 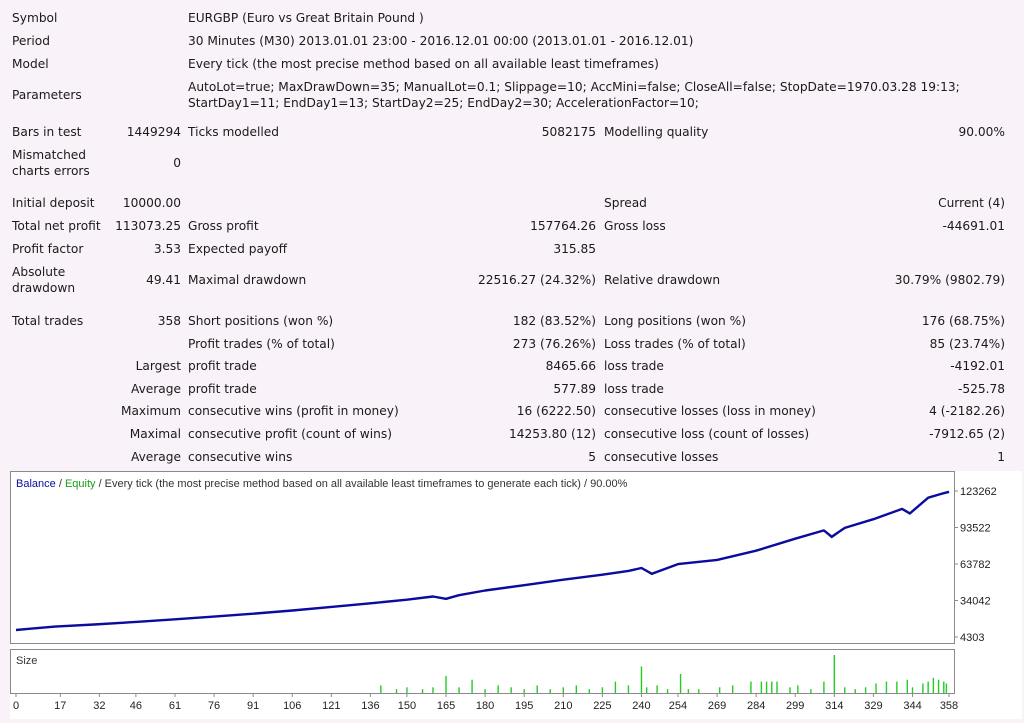 I want to click on size-bars, so click(x=664, y=674).